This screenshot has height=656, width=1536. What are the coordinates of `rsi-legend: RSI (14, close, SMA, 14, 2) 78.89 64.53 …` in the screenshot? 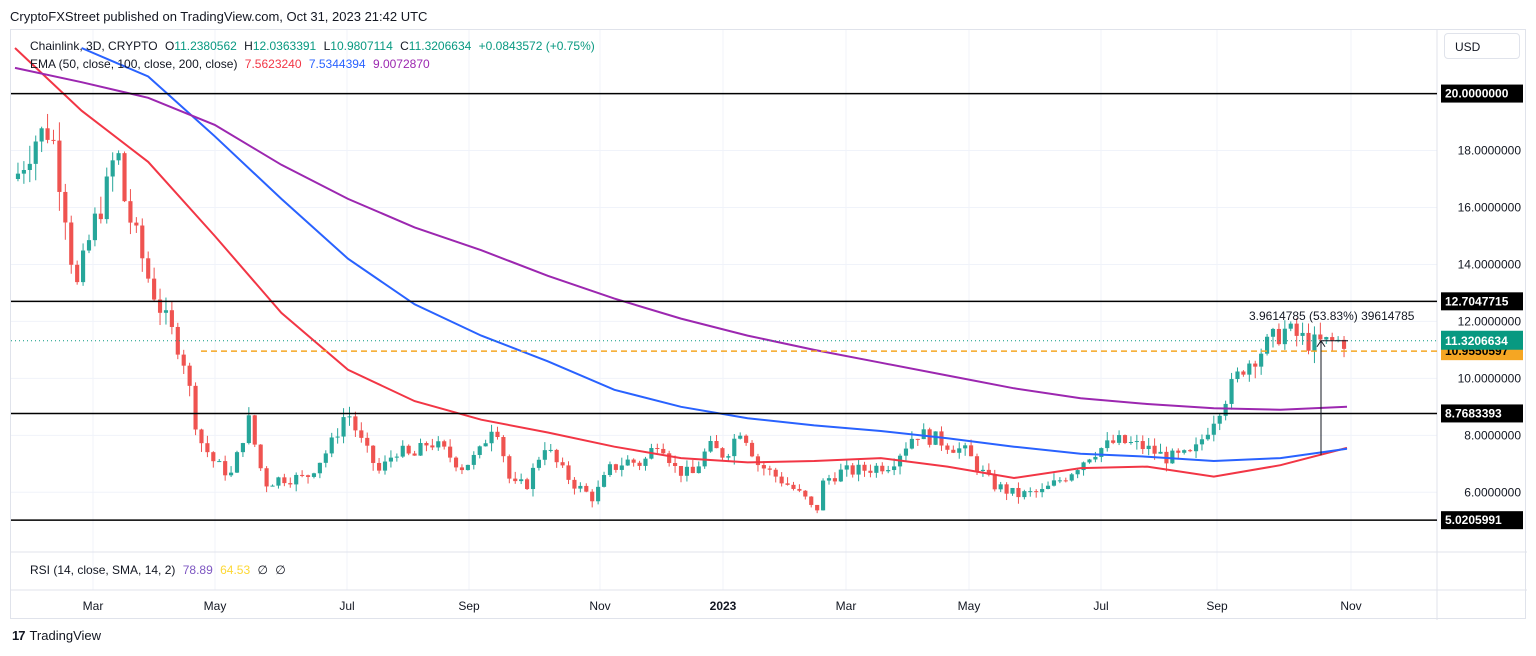 It's located at (160, 570).